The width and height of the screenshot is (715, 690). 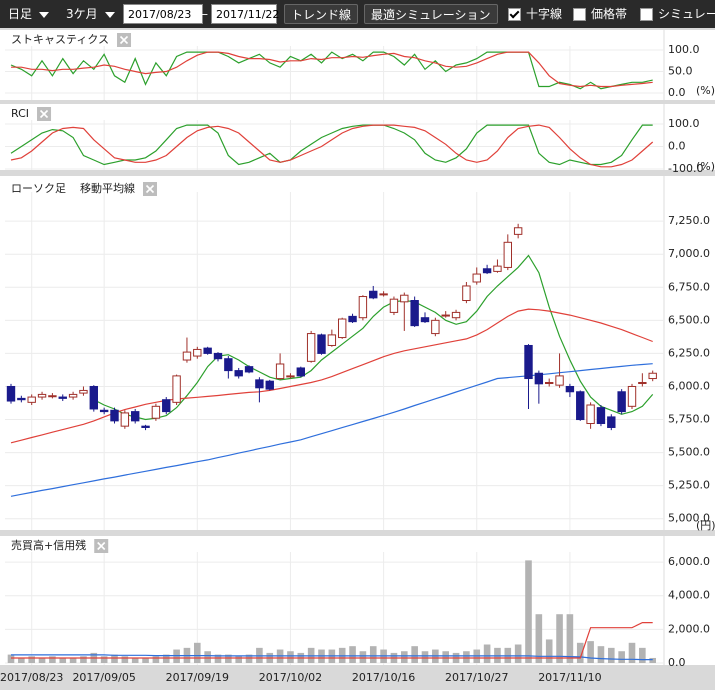 I want to click on x-tick-label: 2017/11/10, so click(x=569, y=677).